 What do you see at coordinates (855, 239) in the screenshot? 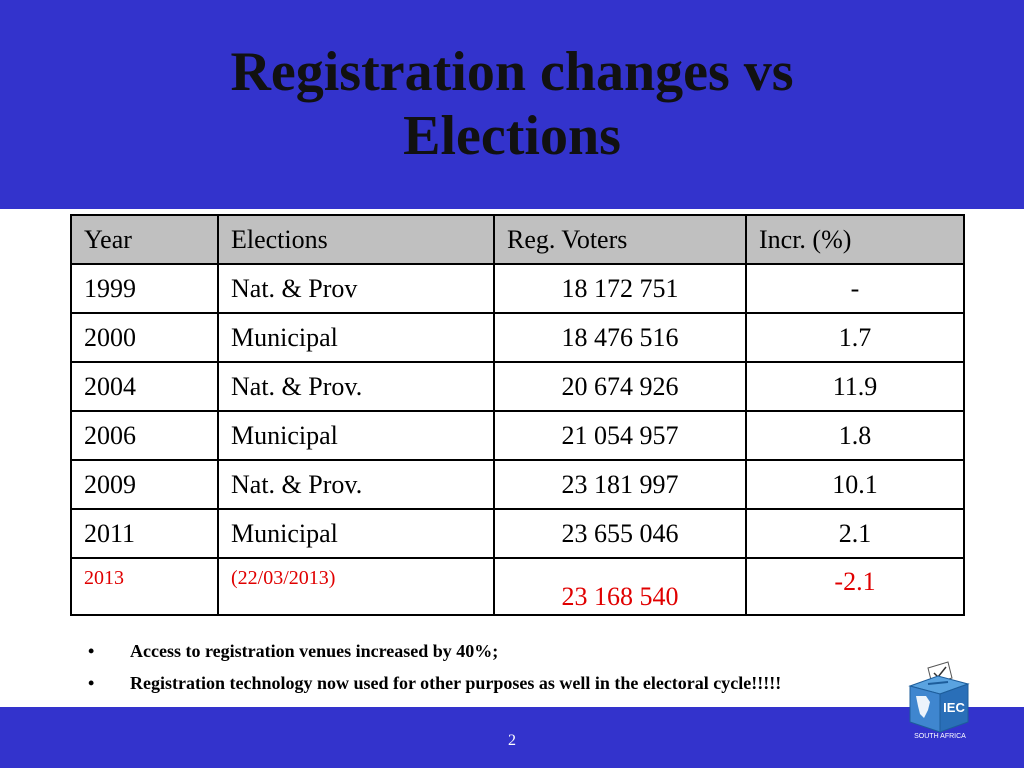
I see `header-increase: Incr. (%)` at bounding box center [855, 239].